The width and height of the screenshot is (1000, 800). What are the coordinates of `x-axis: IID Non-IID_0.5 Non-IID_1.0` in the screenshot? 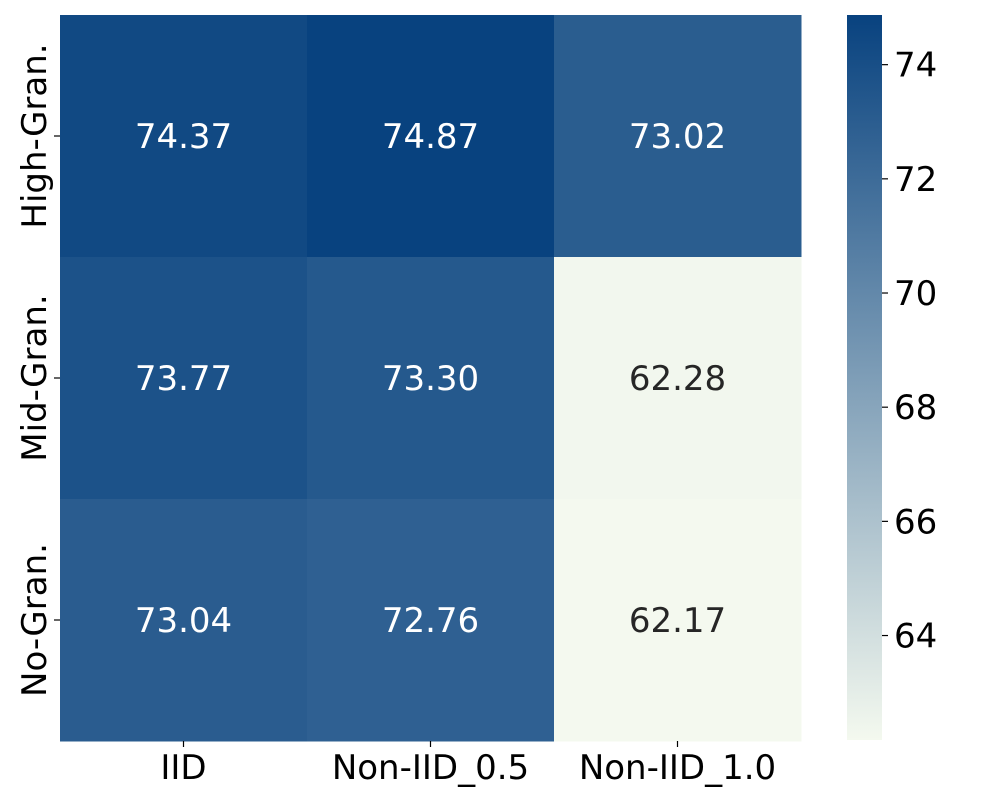 It's located at (468, 764).